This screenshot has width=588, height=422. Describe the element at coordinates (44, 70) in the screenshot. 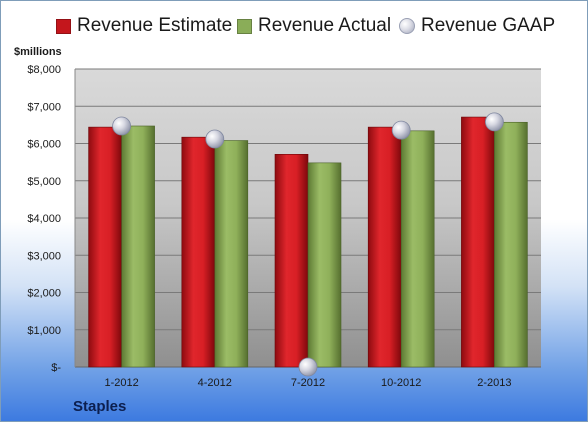

I see `y-tick-label: $8,000` at that location.